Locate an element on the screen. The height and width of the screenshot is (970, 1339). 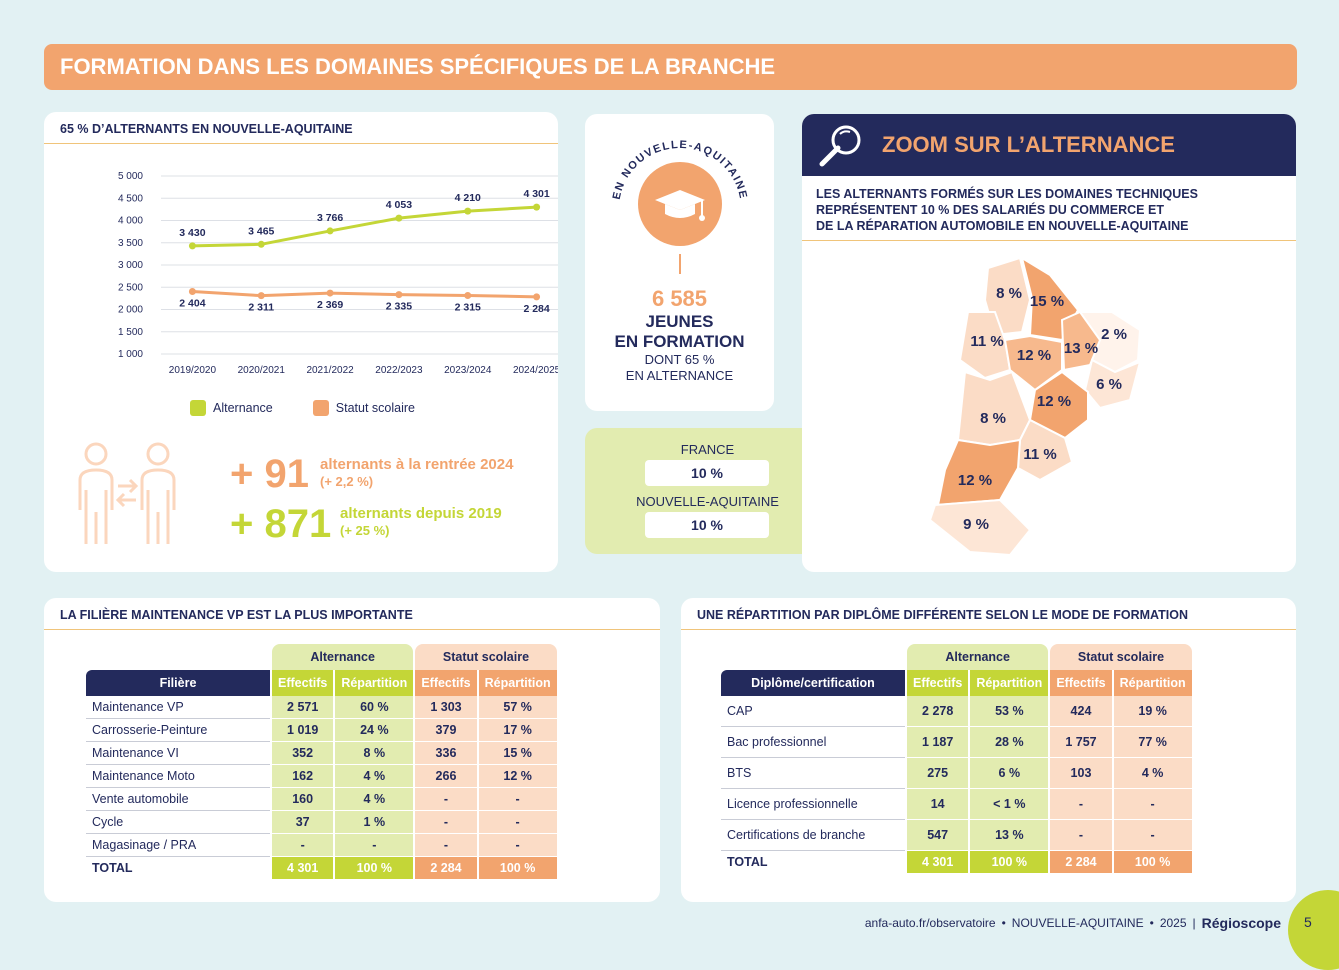
table-cell: 19 % is located at coordinates (1152, 711).